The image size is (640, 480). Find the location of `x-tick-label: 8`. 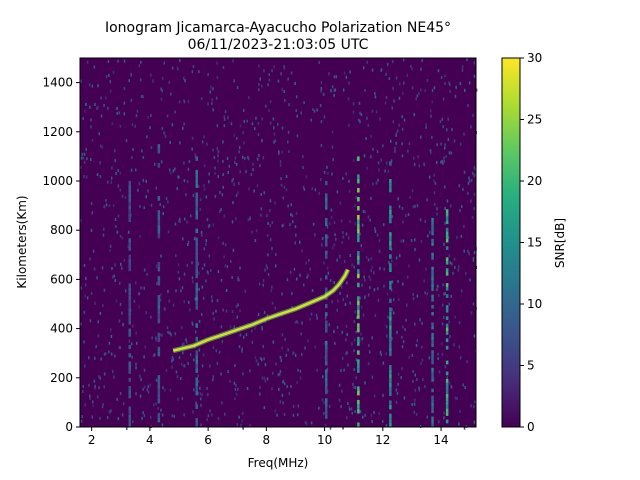

x-tick-label: 8 is located at coordinates (267, 440).